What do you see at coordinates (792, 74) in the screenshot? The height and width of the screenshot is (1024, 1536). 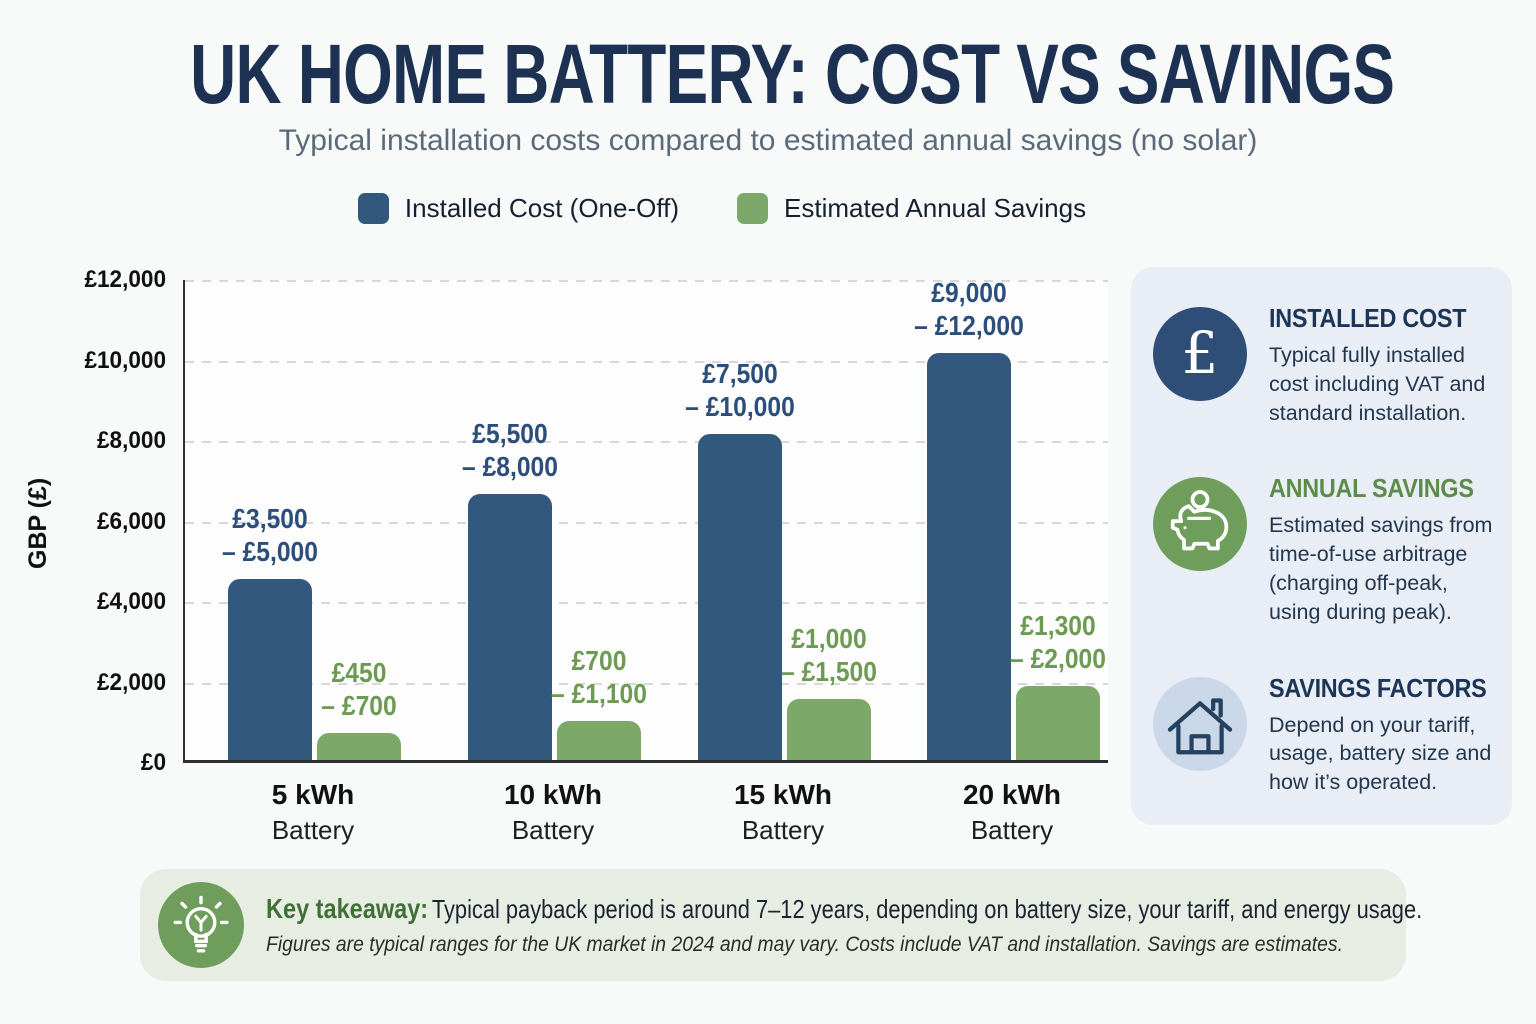 I see `page-title: UK HOME BATTERY: COST VS SAVINGS` at bounding box center [792, 74].